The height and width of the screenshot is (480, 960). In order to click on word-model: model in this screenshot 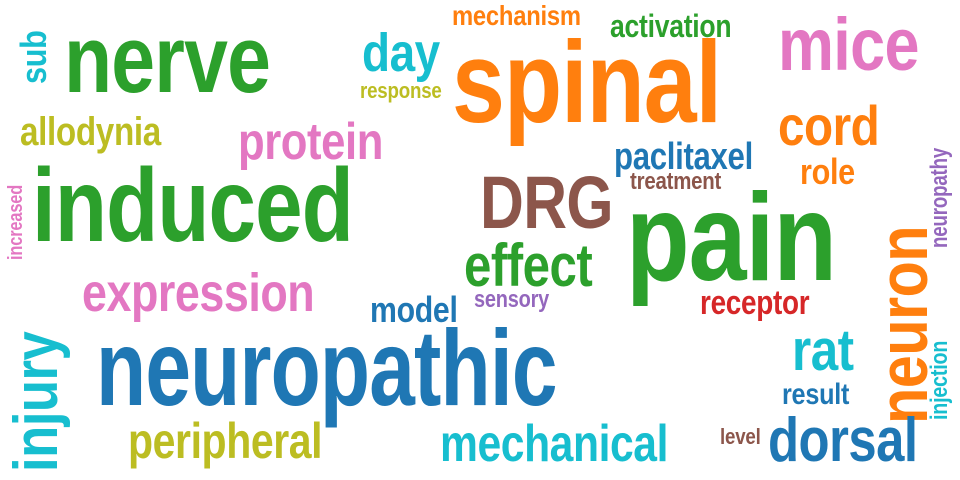, I will do `click(414, 309)`.